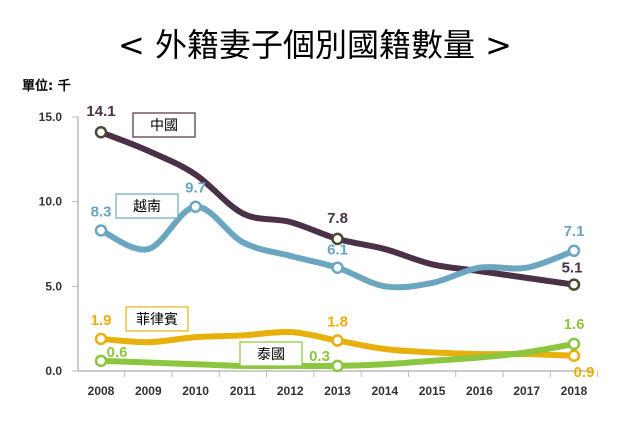  I want to click on x-tick-label: 2008, so click(101, 391).